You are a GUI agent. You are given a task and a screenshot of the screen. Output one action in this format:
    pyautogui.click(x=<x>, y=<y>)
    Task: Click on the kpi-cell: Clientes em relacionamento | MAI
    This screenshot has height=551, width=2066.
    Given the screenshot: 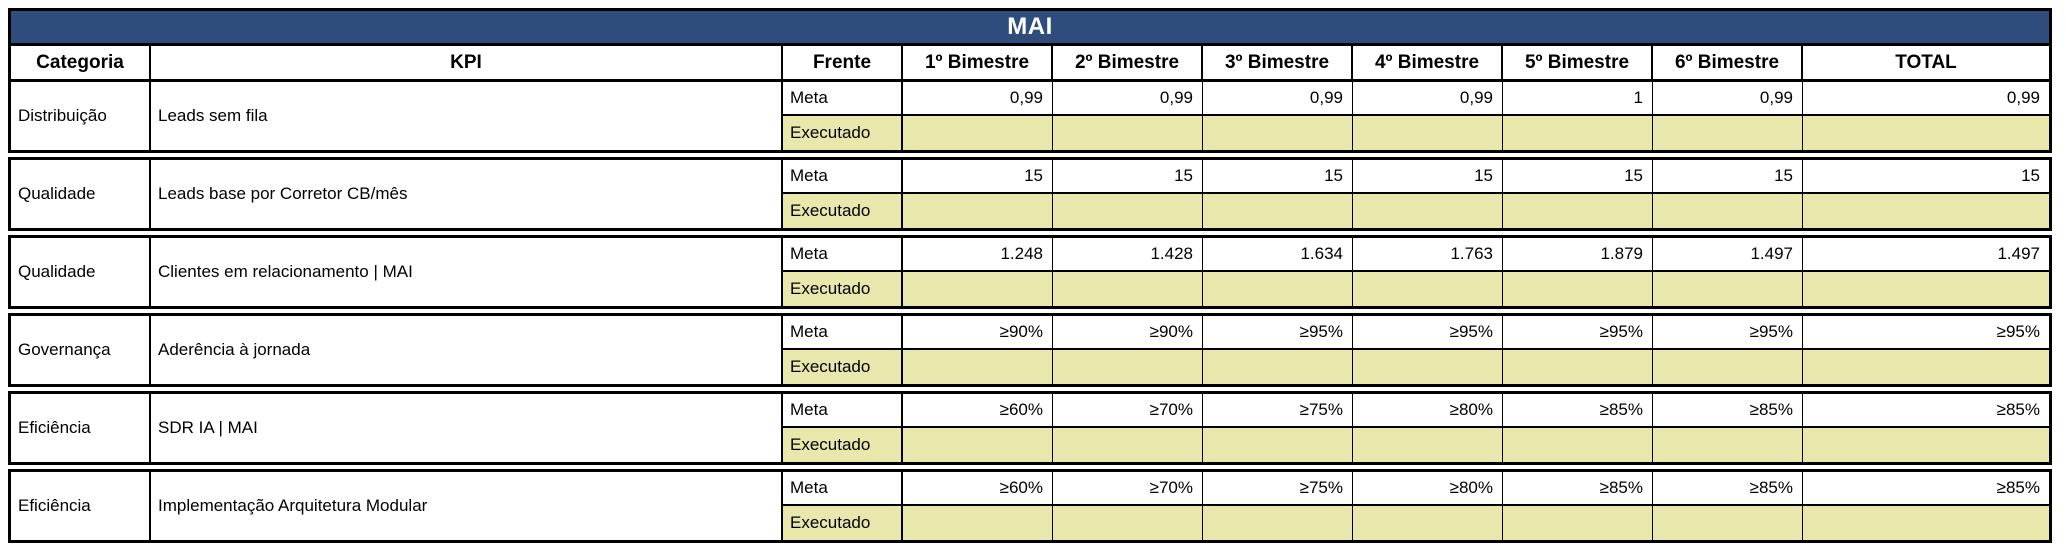 What is the action you would take?
    pyautogui.click(x=467, y=272)
    